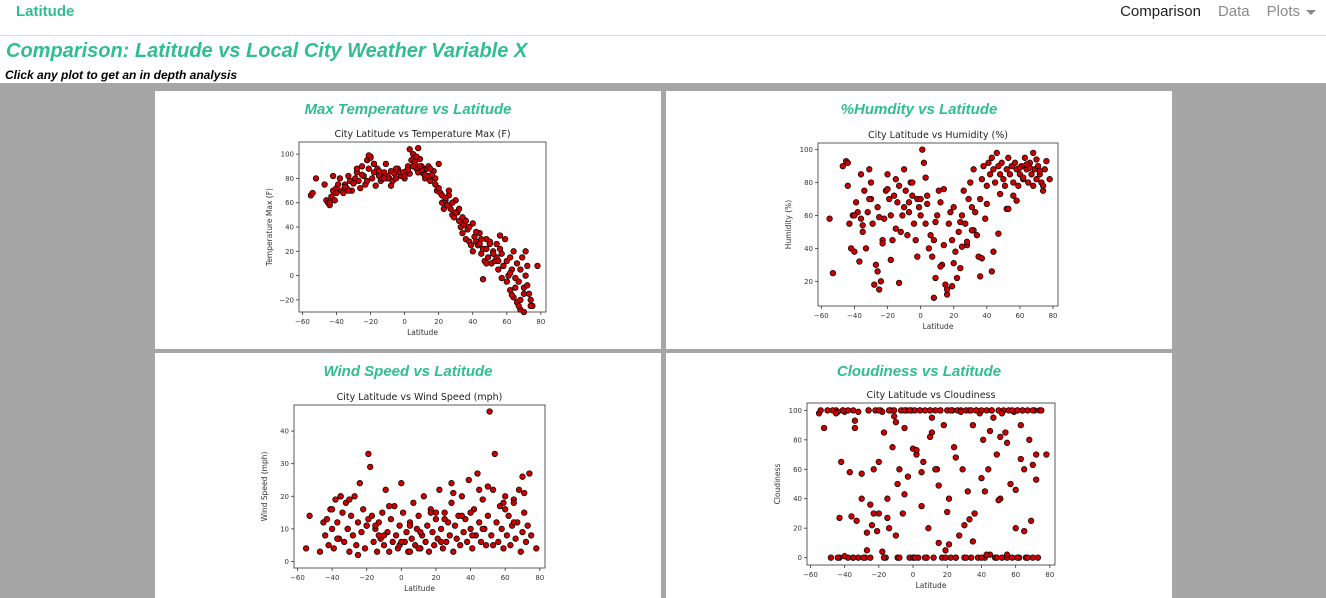 The height and width of the screenshot is (598, 1326). What do you see at coordinates (45, 11) in the screenshot?
I see `brand-link: Latitude` at bounding box center [45, 11].